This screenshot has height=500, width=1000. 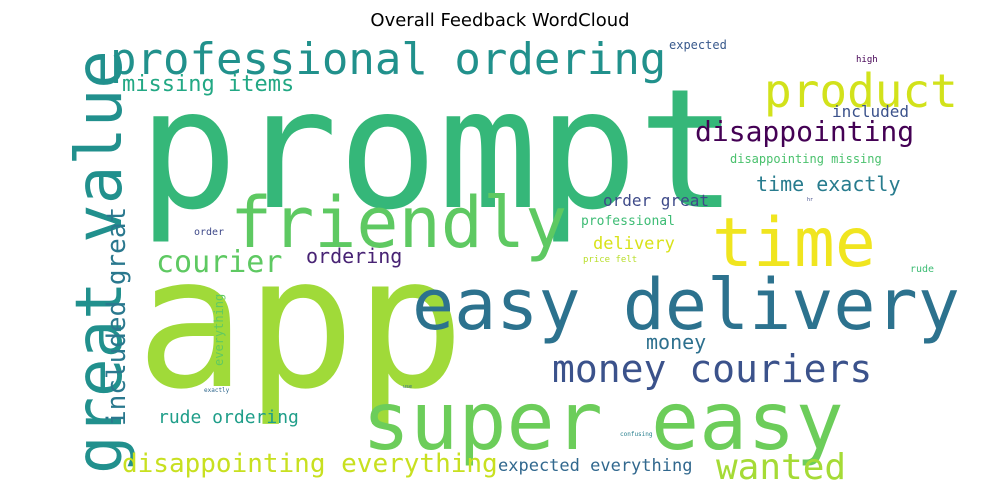 I want to click on word-money-couriers: money couriers, so click(x=712, y=369).